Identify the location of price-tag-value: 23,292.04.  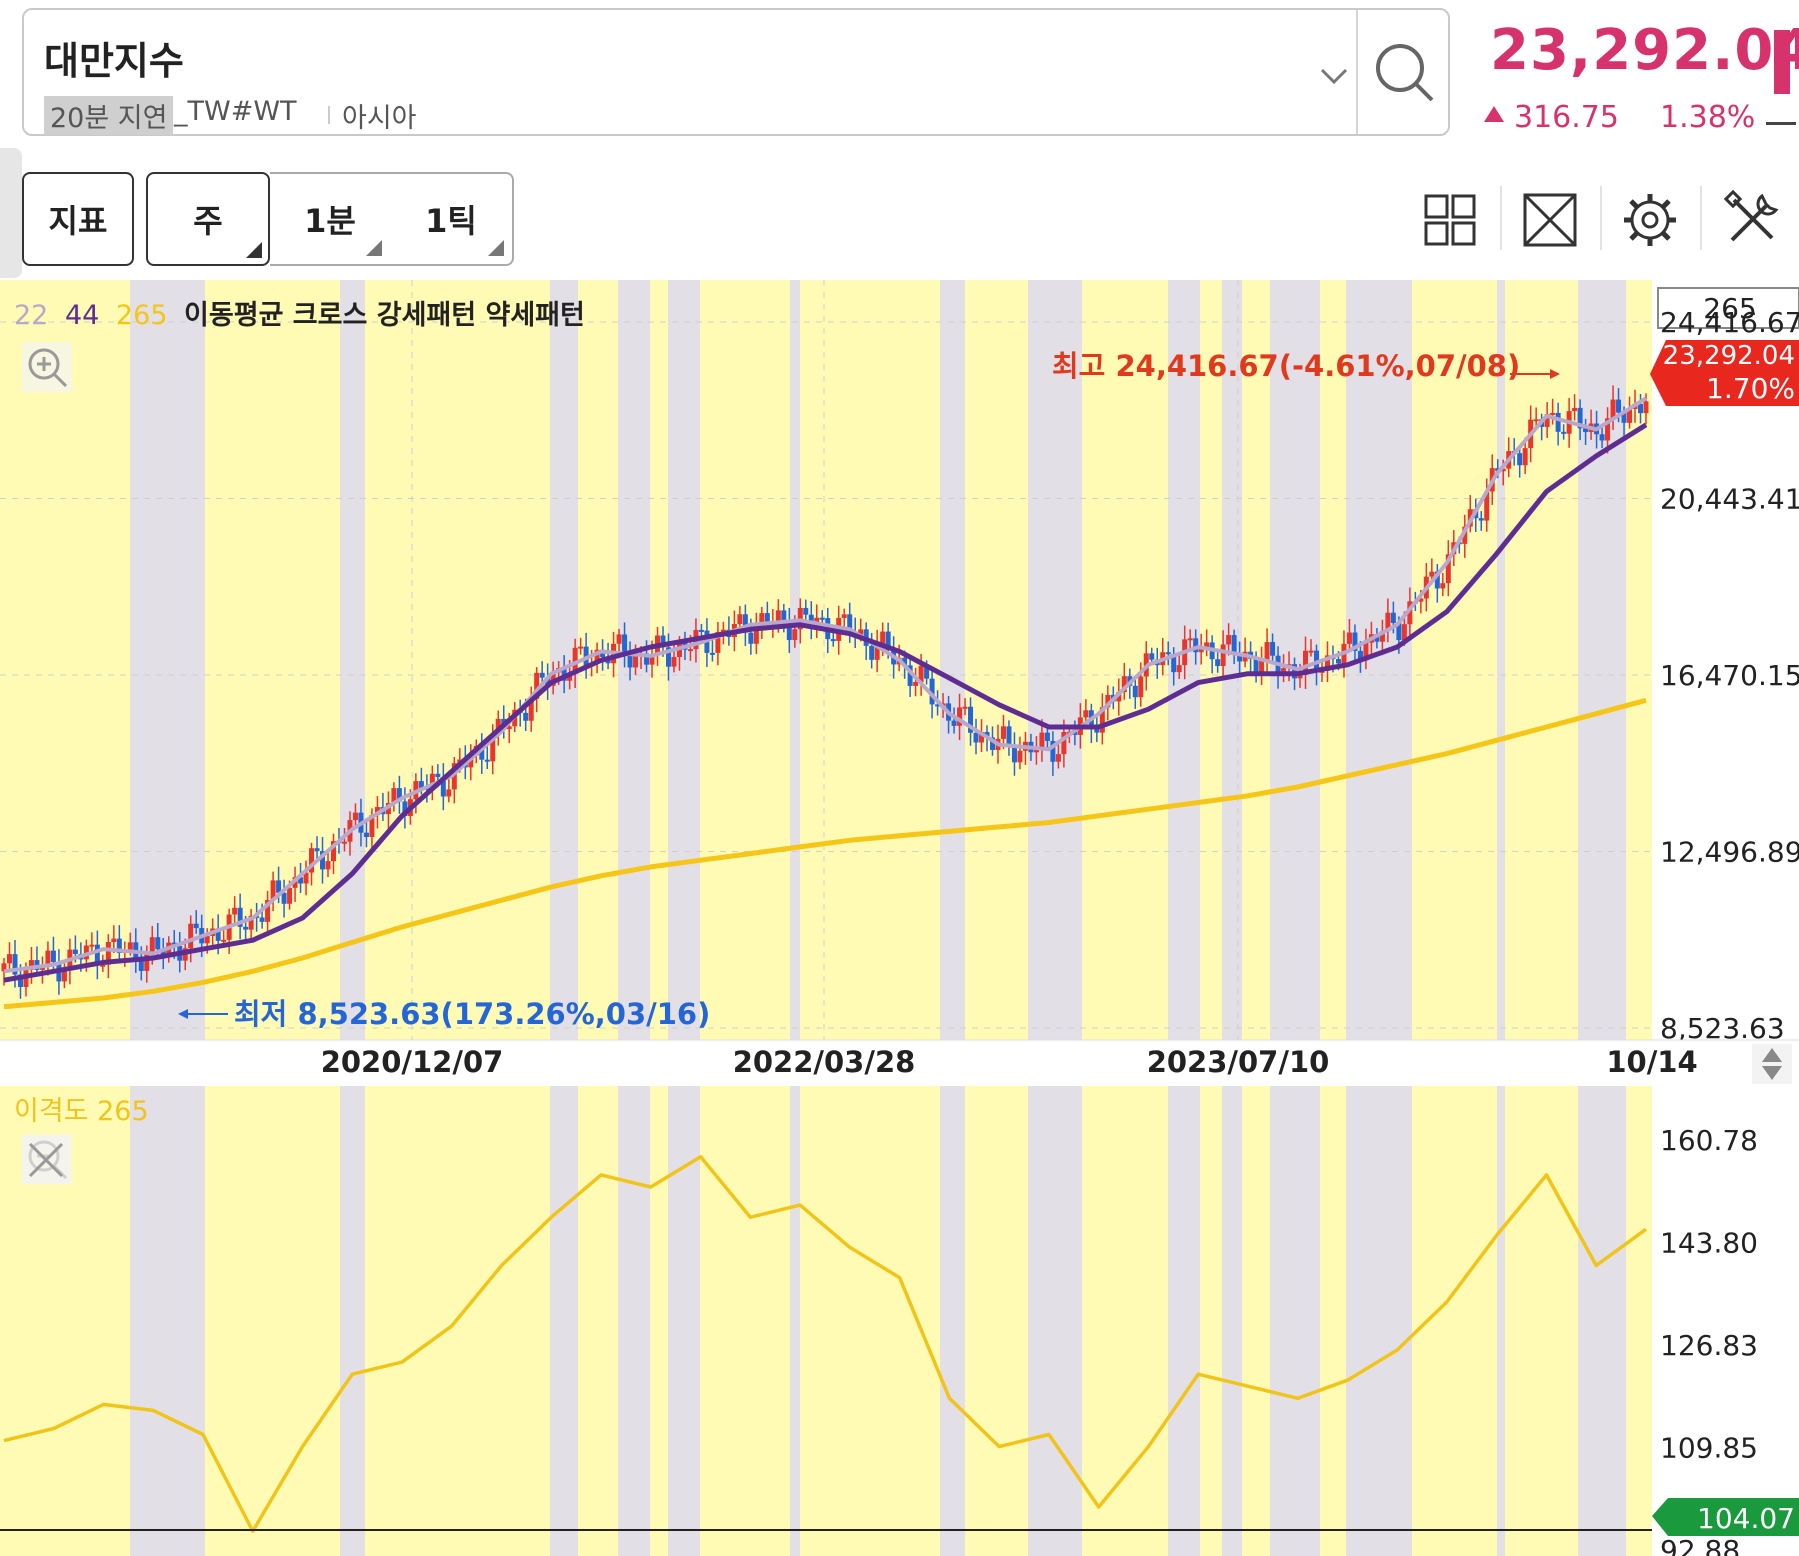
(1729, 356).